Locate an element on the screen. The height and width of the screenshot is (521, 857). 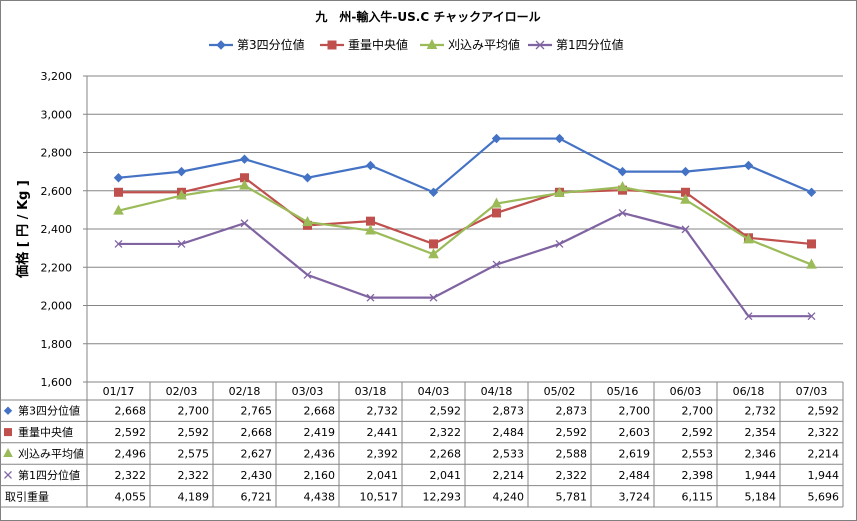
table-legend-key is located at coordinates (8, 410).